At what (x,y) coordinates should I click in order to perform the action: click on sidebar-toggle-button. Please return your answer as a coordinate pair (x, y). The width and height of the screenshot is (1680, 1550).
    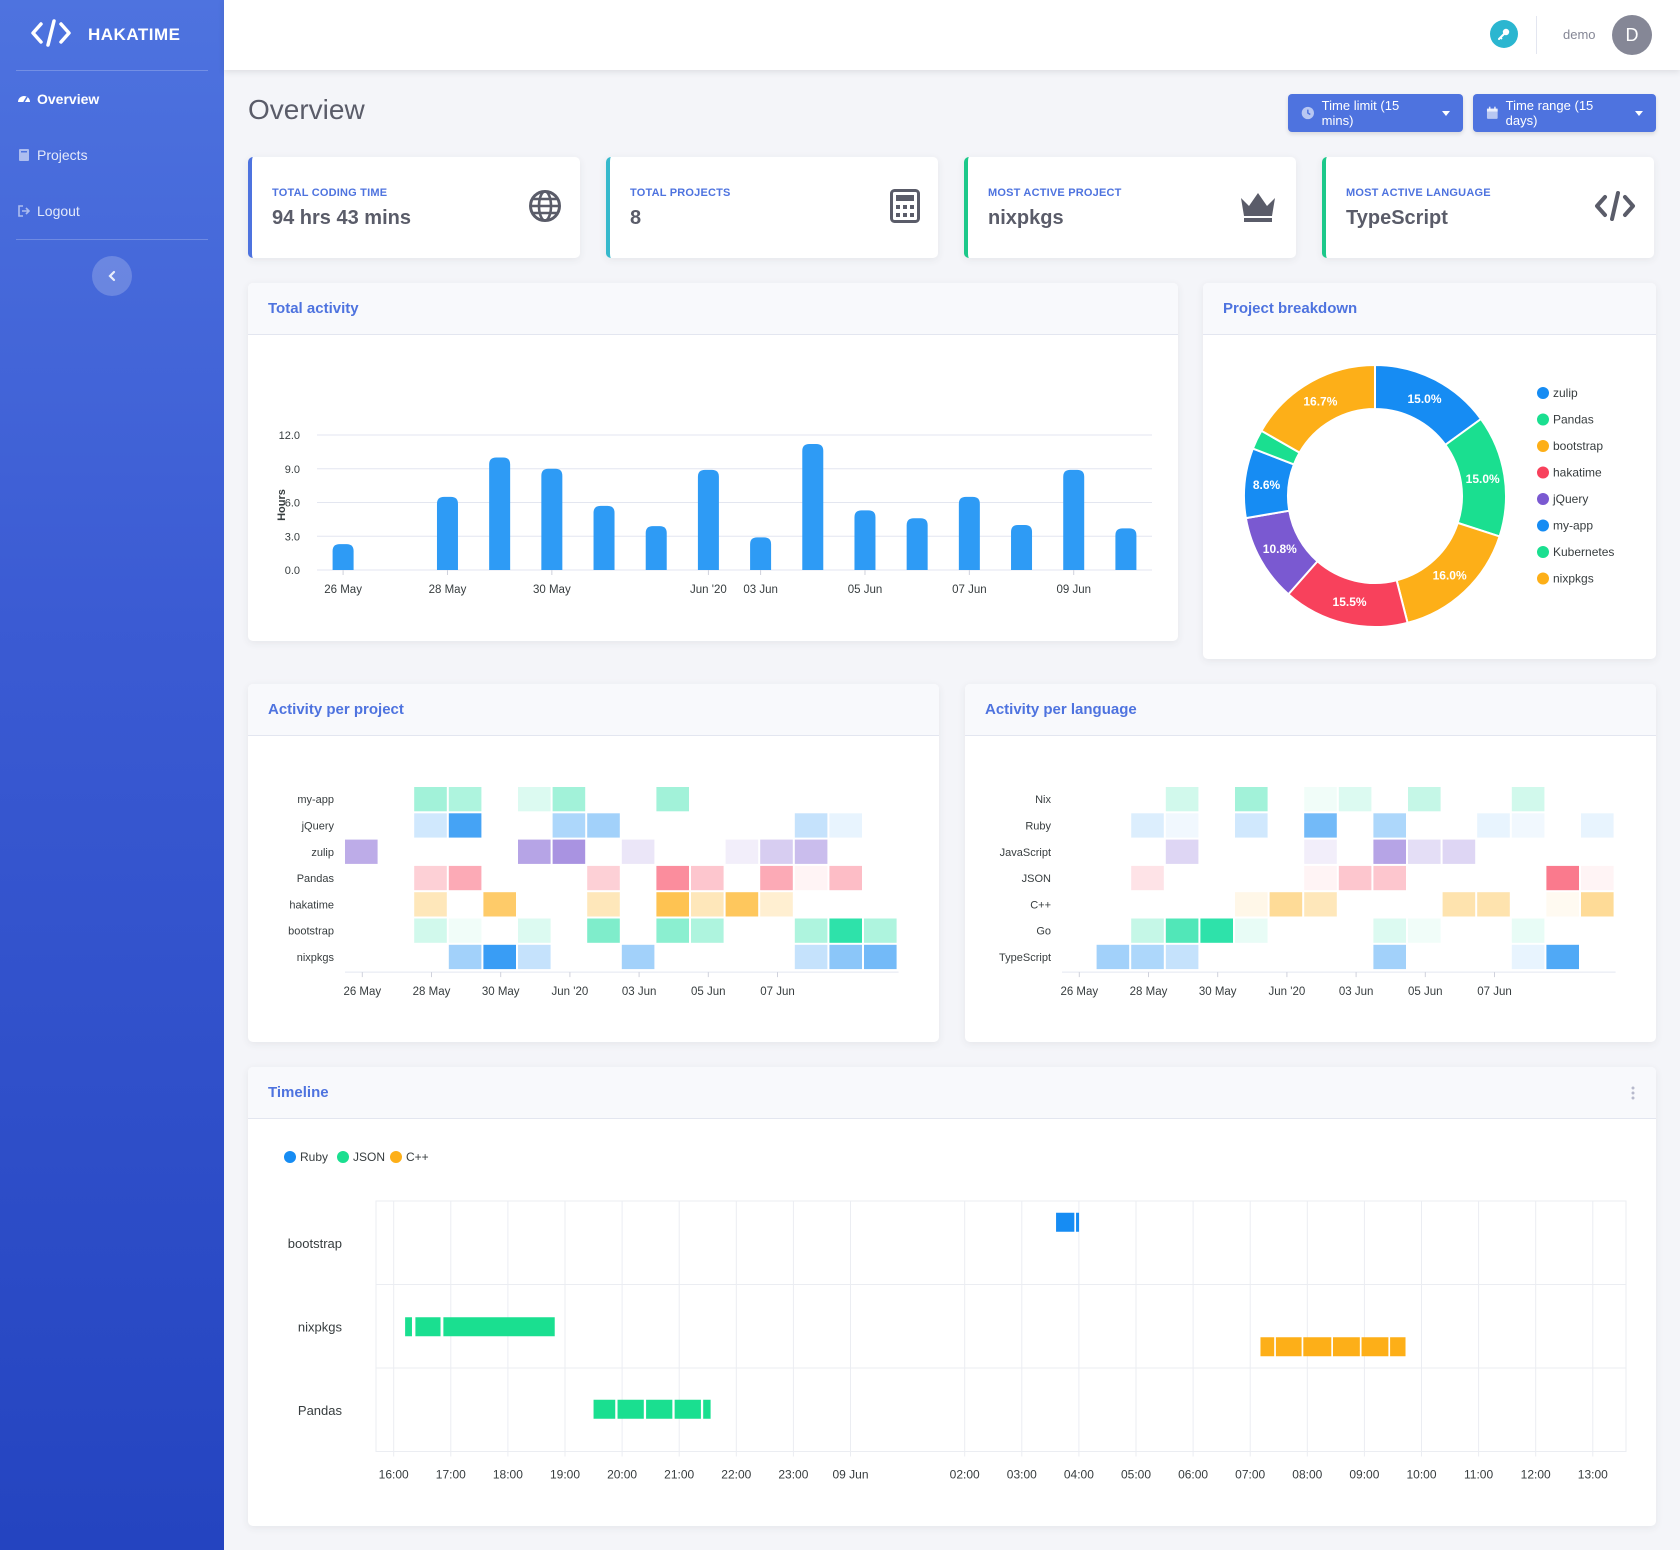
    Looking at the image, I should click on (112, 276).